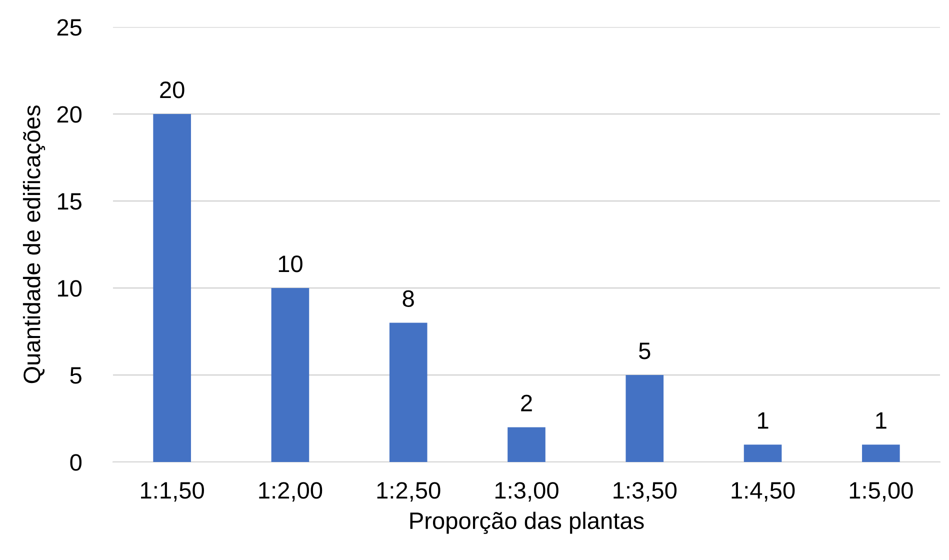 This screenshot has width=949, height=560. I want to click on data-label: 5, so click(644, 351).